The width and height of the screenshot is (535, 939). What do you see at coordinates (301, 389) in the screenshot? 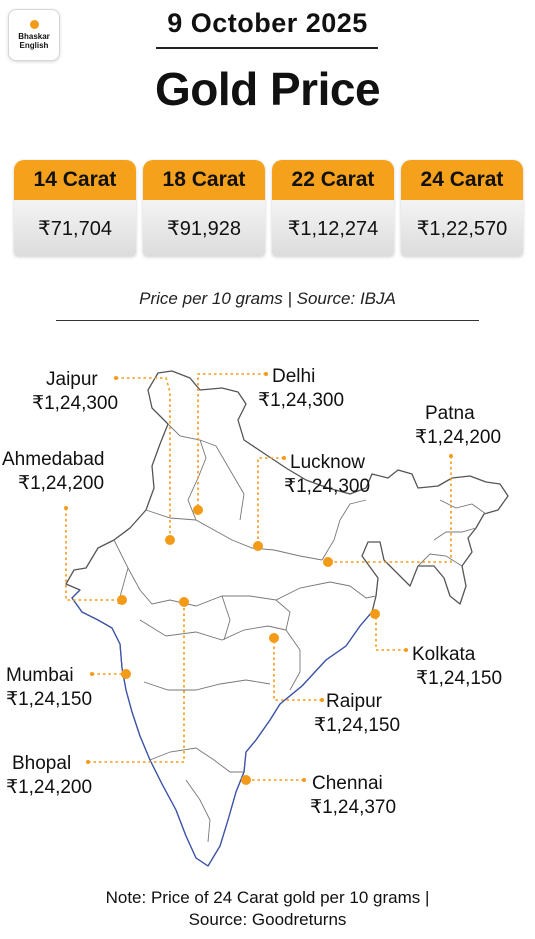
I see `city-label-delhi: Delhi ₹1,24,300` at bounding box center [301, 389].